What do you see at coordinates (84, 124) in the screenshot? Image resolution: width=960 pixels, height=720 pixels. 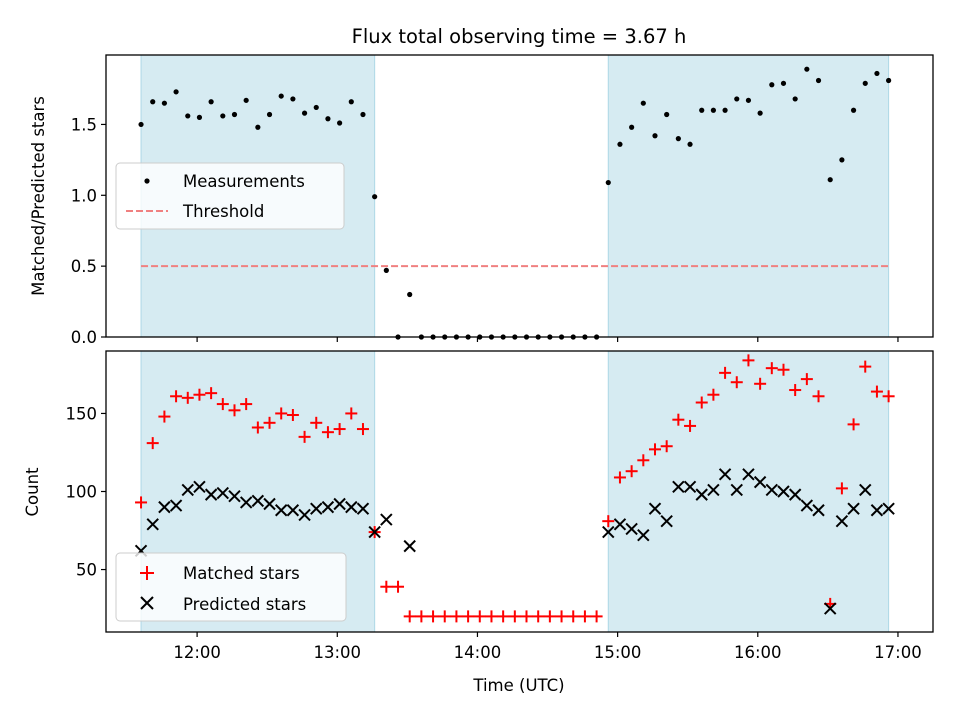 I see `y-tick-label: 1.5` at bounding box center [84, 124].